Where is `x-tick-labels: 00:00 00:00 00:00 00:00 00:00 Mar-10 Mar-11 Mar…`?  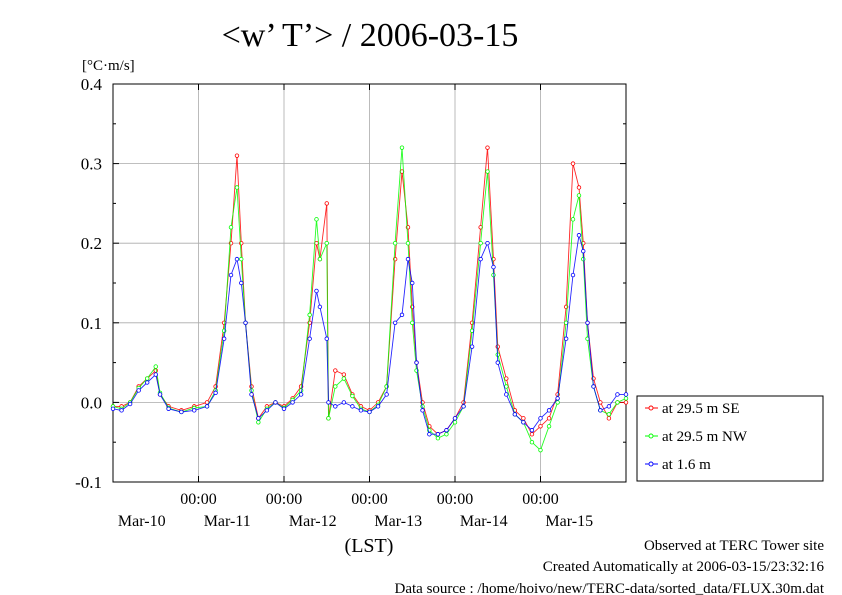 x-tick-labels: 00:00 00:00 00:00 00:00 00:00 Mar-10 Mar-11 Mar… is located at coordinates (355, 510).